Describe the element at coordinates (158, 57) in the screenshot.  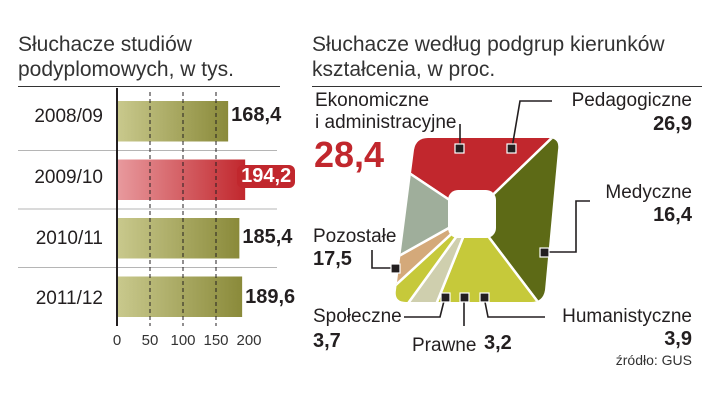
I see `bar-chart-title: Słuchacze studiów podyplomowych, w tys.` at that location.